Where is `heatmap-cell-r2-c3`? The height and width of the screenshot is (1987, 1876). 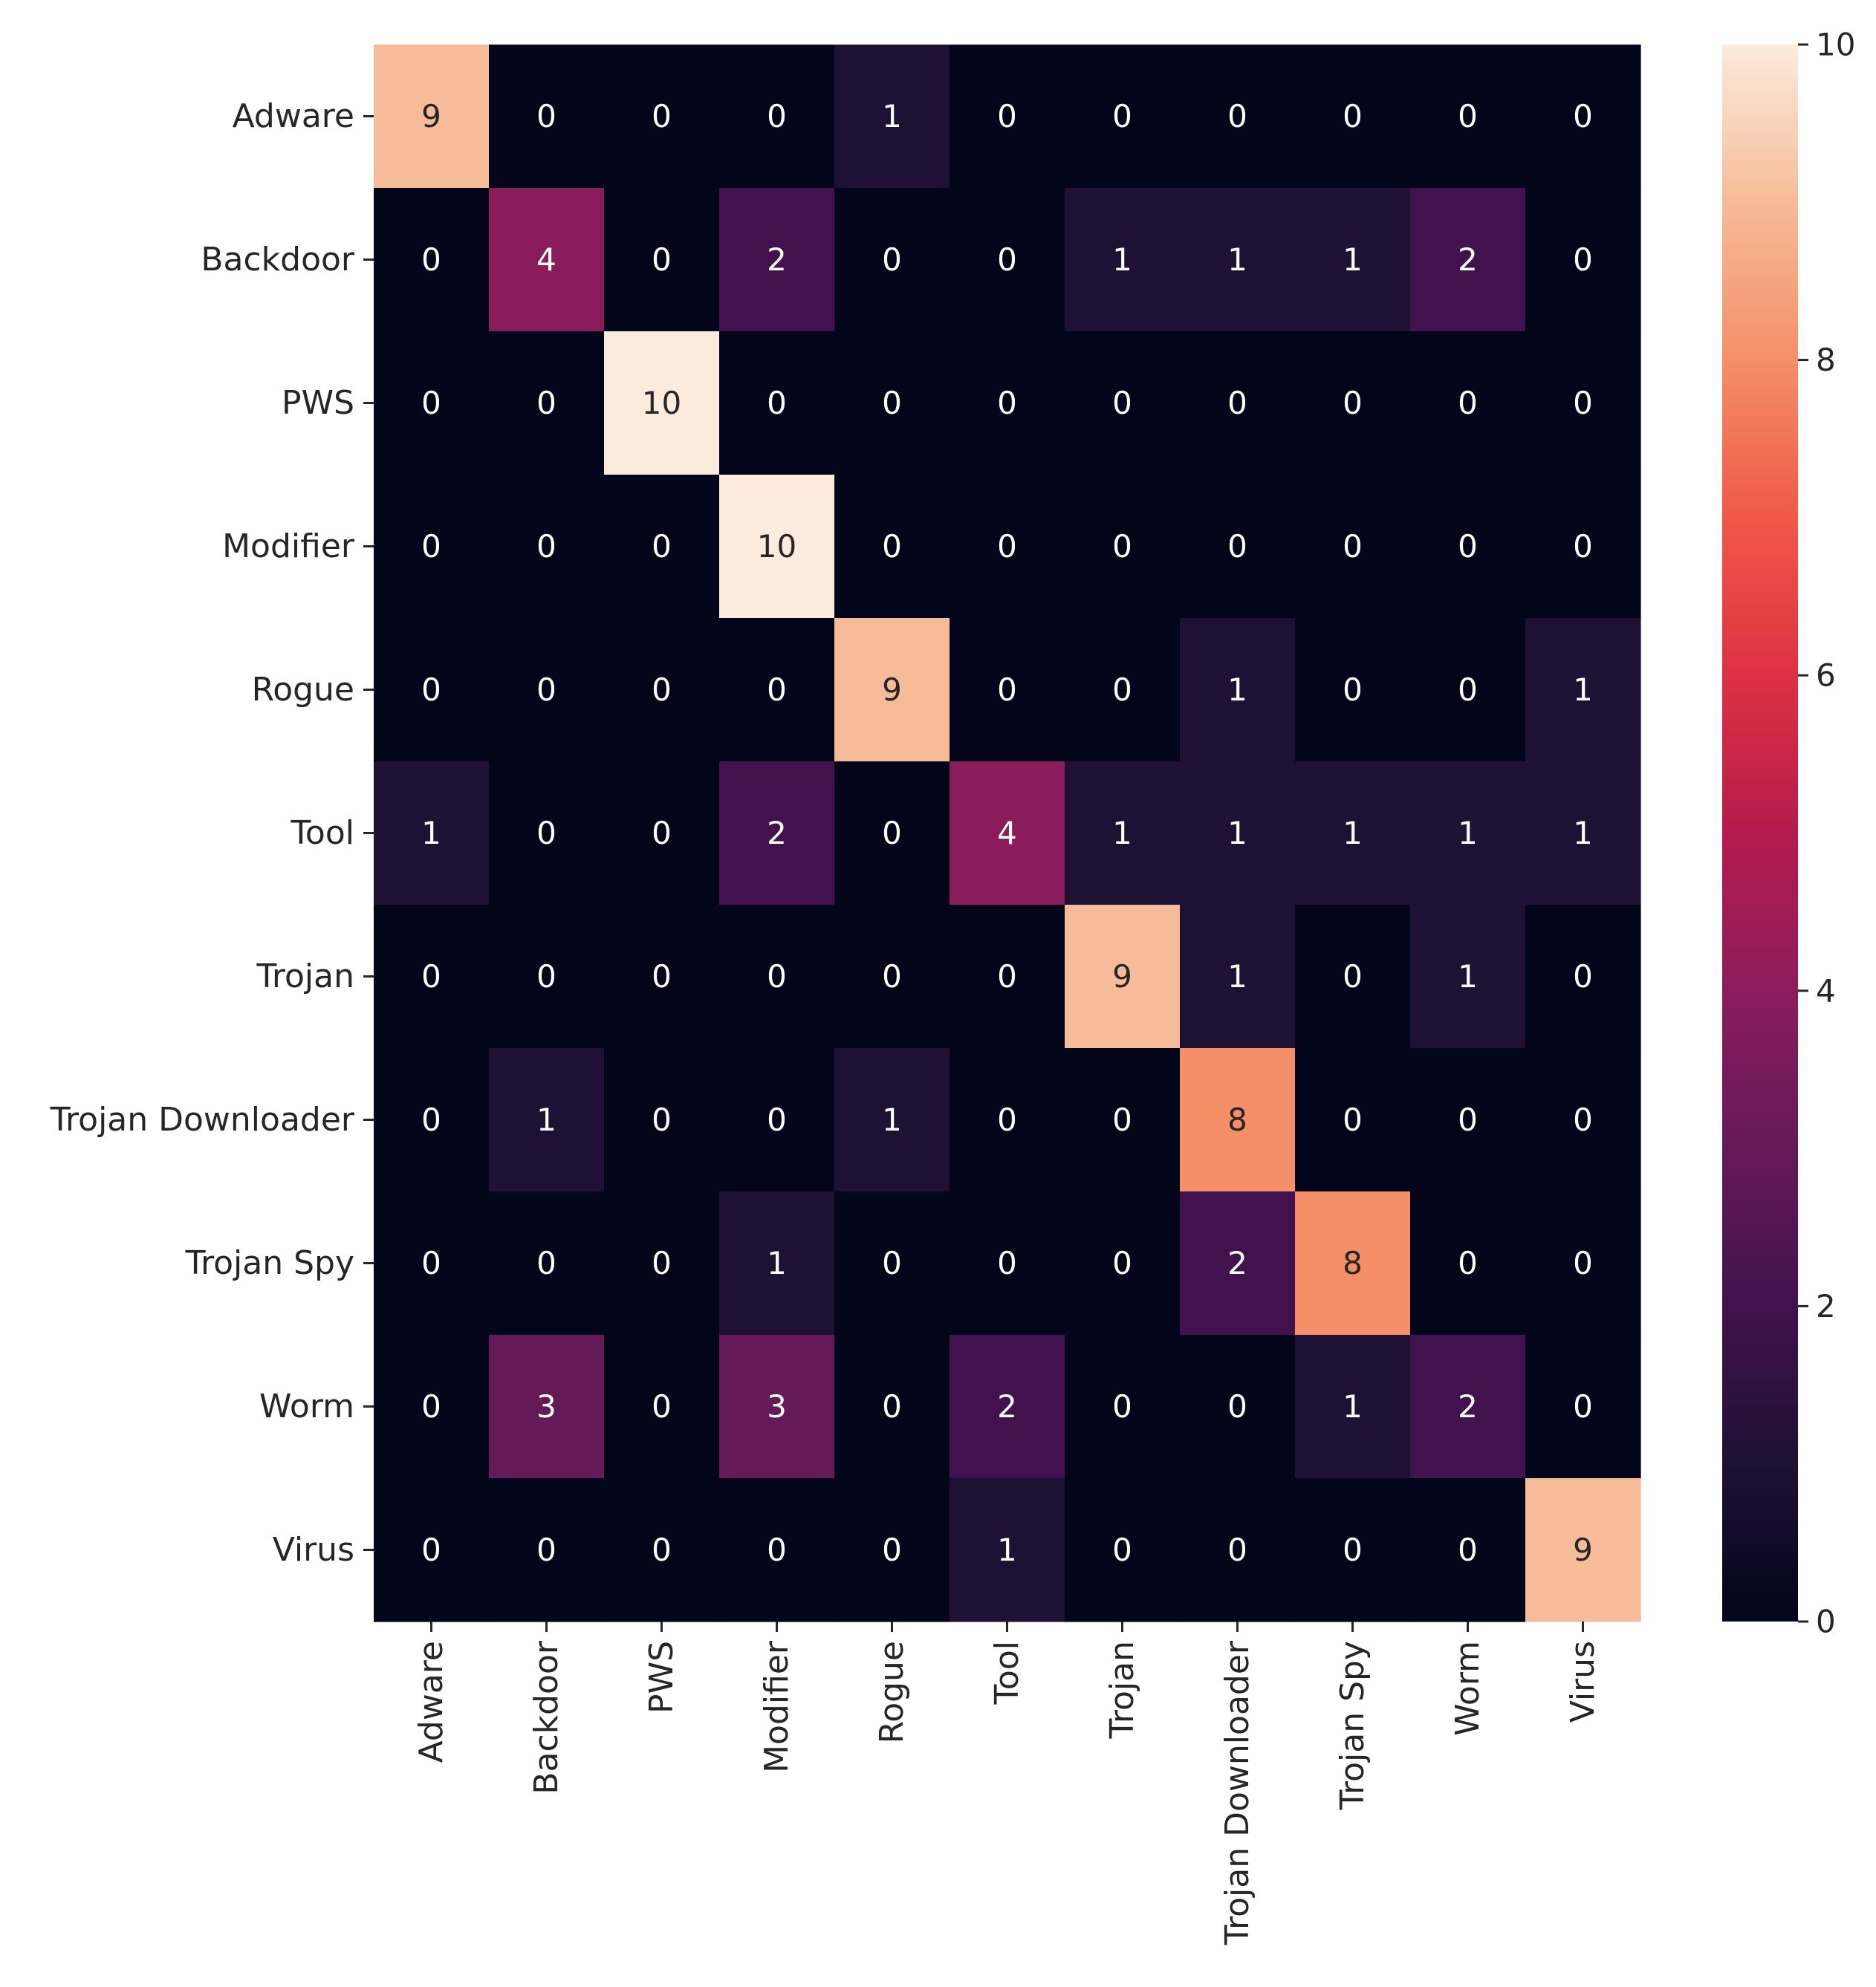 heatmap-cell-r2-c3 is located at coordinates (777, 403).